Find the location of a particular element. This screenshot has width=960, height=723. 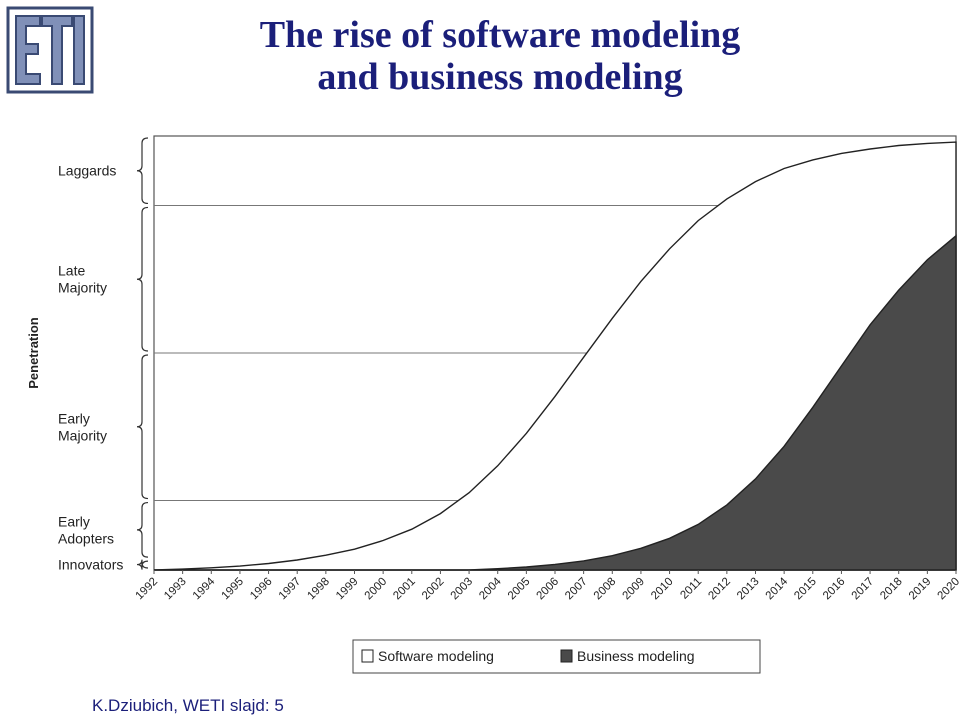

x-tick-label: 2013 is located at coordinates (748, 589).